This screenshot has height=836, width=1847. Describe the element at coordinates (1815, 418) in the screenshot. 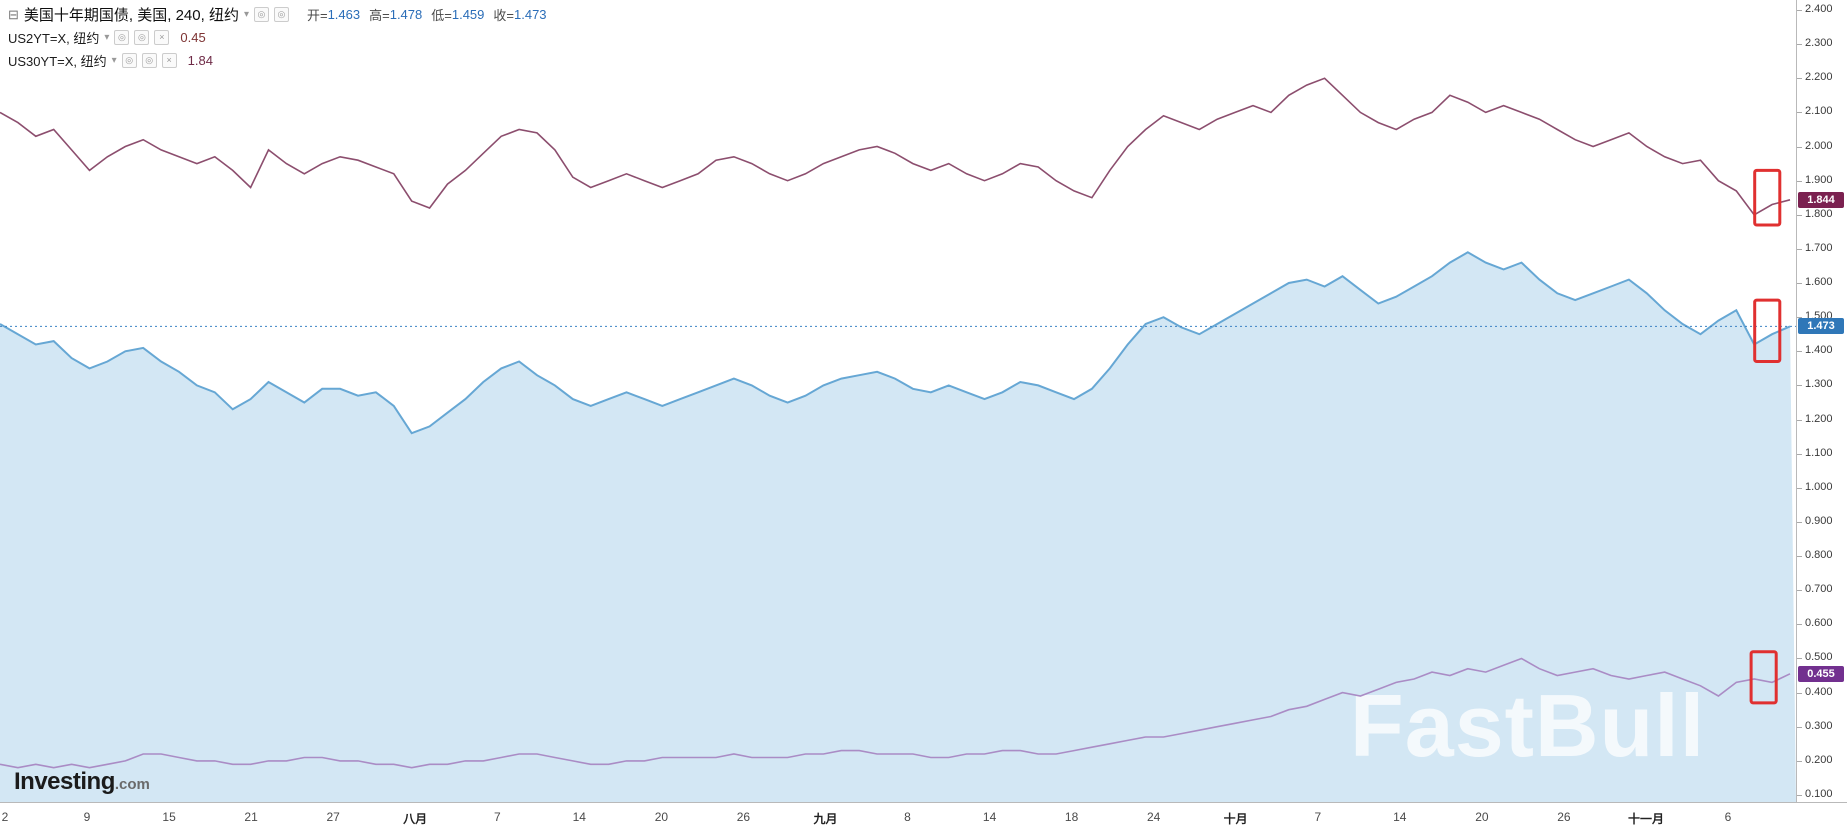

I see `y-axis-tick: 1.200` at that location.